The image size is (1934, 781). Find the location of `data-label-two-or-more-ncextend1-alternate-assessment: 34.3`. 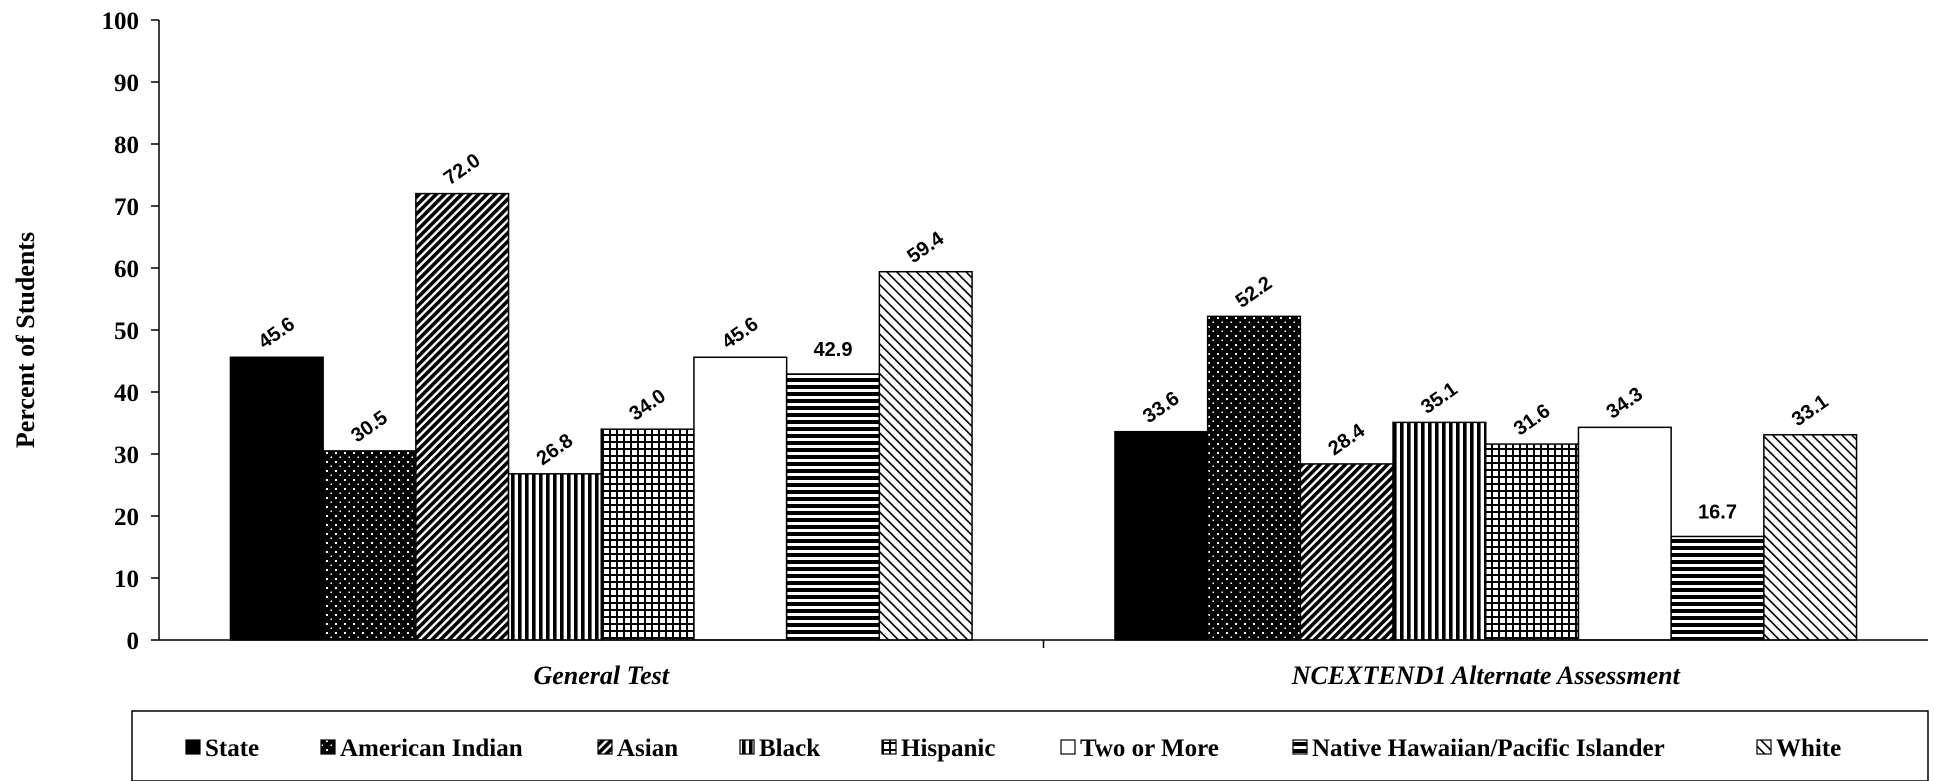

data-label-two-or-more-ncextend1-alternate-assessment: 34.3 is located at coordinates (1625, 403).